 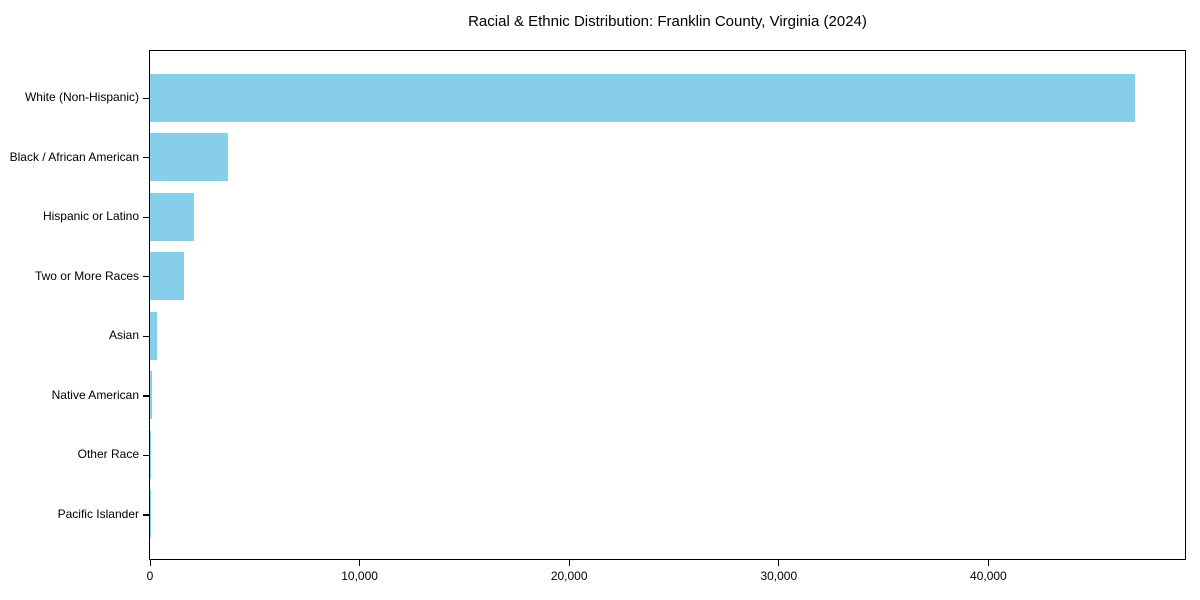 What do you see at coordinates (569, 576) in the screenshot?
I see `x-axis-tick-label: 20,000` at bounding box center [569, 576].